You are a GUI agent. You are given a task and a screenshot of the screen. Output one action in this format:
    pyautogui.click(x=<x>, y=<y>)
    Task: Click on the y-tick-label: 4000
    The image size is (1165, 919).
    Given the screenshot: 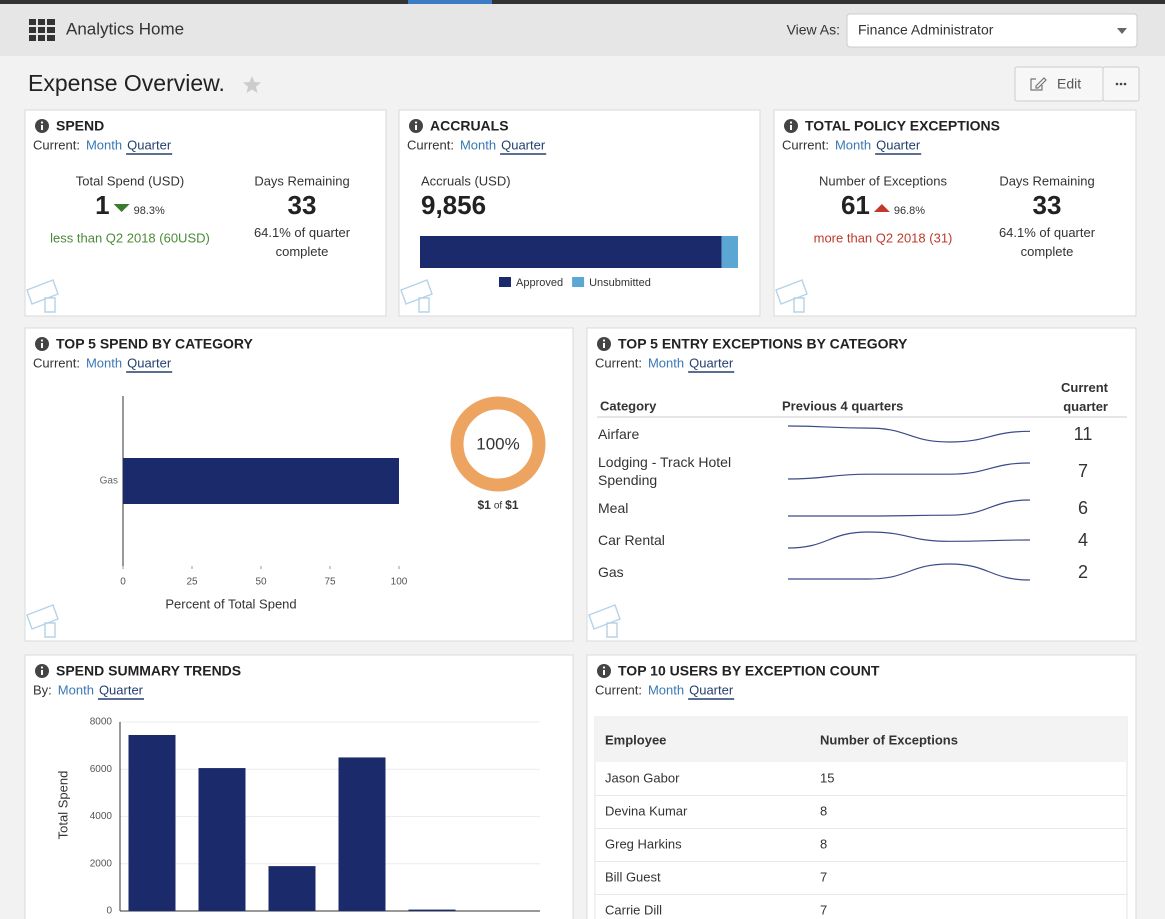 What is the action you would take?
    pyautogui.click(x=101, y=816)
    